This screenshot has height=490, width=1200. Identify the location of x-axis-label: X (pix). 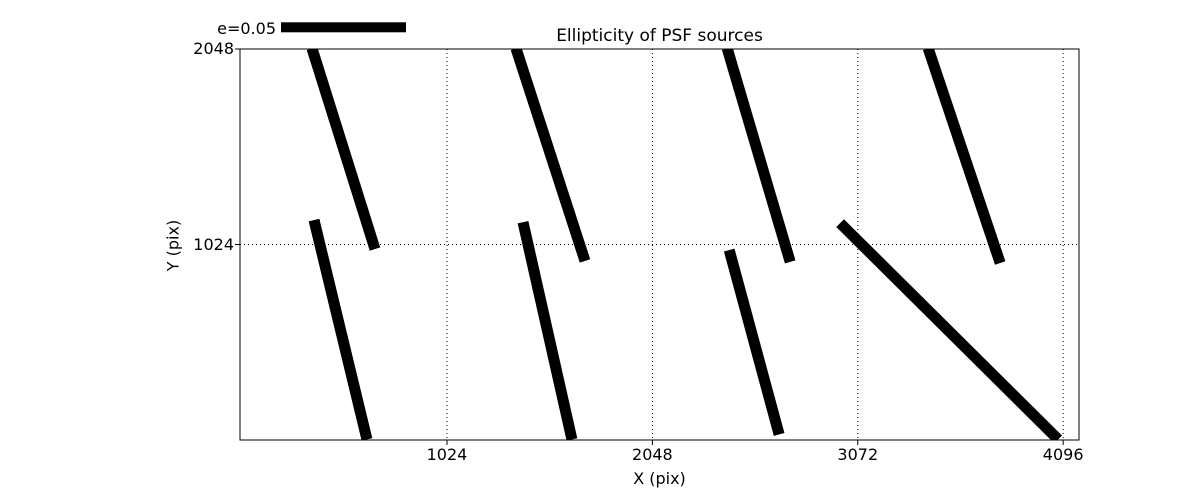
(659, 478).